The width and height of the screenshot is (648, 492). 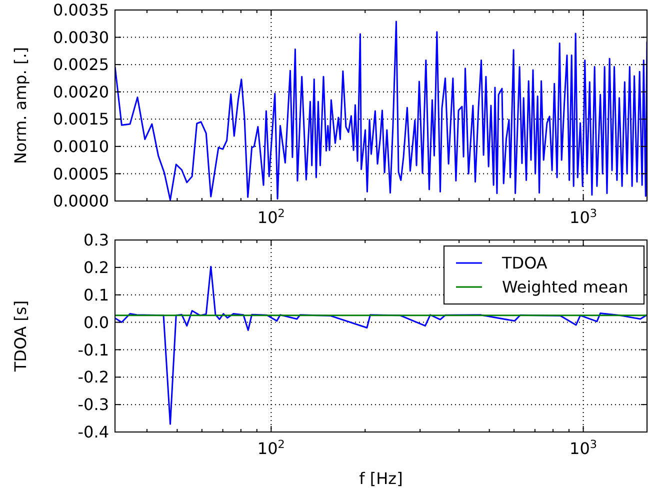 What do you see at coordinates (81, 146) in the screenshot?
I see `y-tick-label: 0.0010` at bounding box center [81, 146].